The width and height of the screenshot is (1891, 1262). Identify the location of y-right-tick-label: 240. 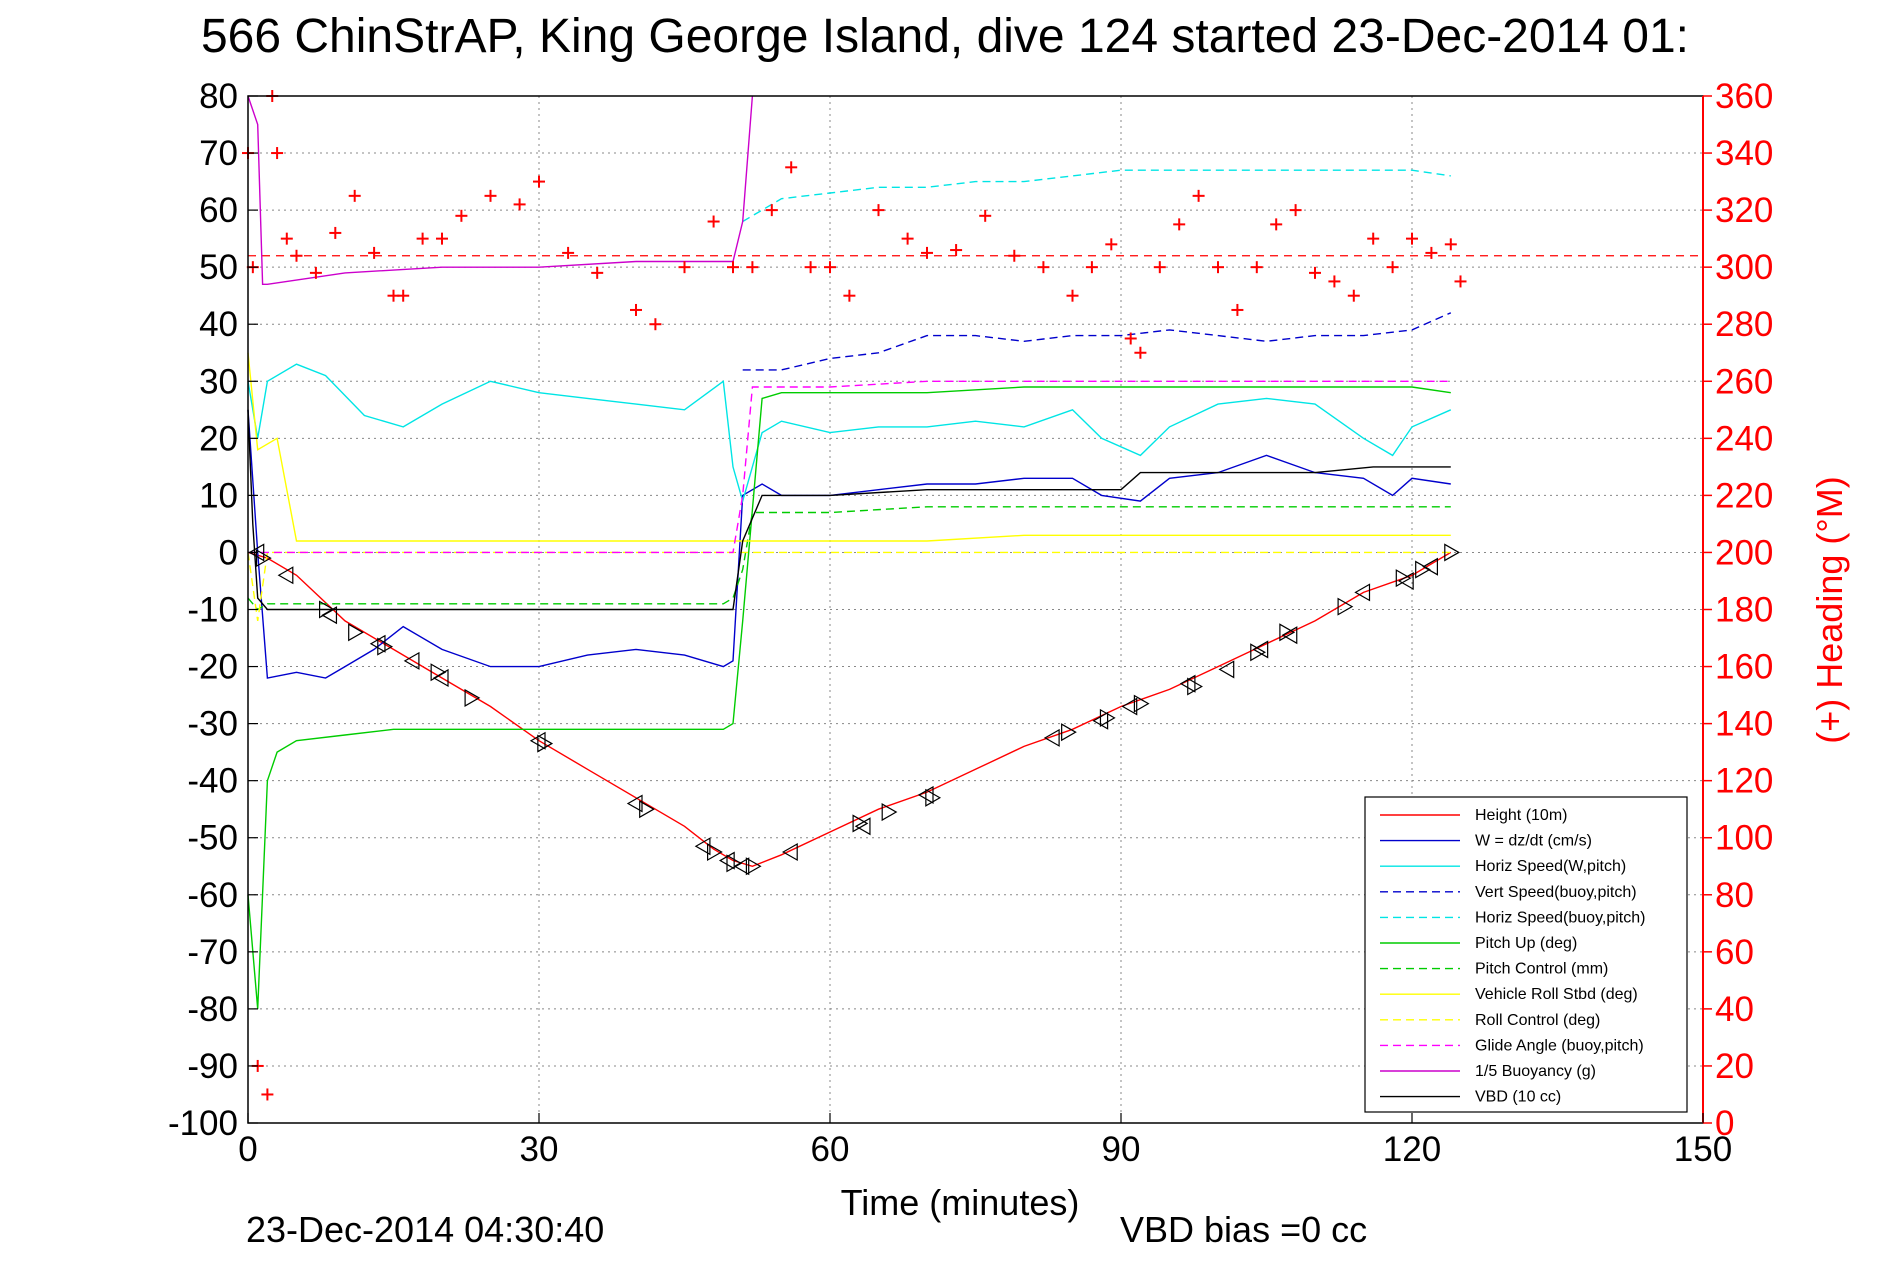
(1744, 438).